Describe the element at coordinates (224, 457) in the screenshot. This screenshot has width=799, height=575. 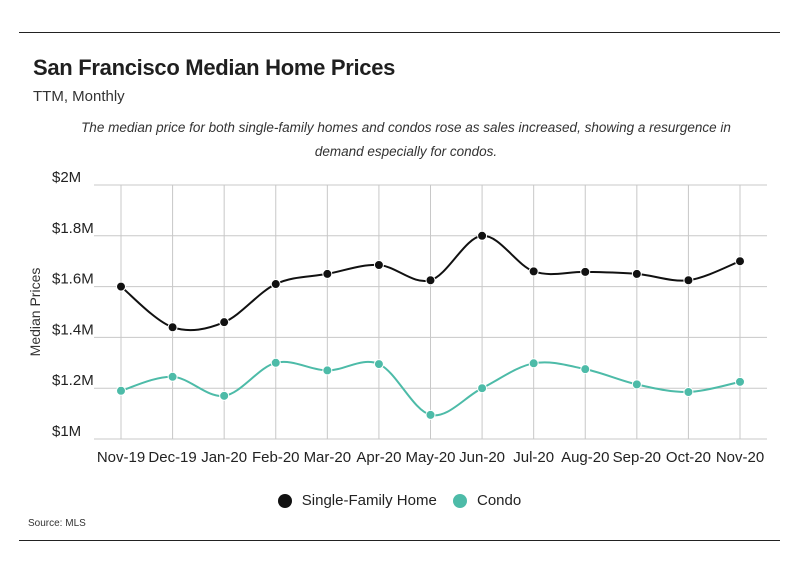
I see `x-tick-label: Jan-20` at that location.